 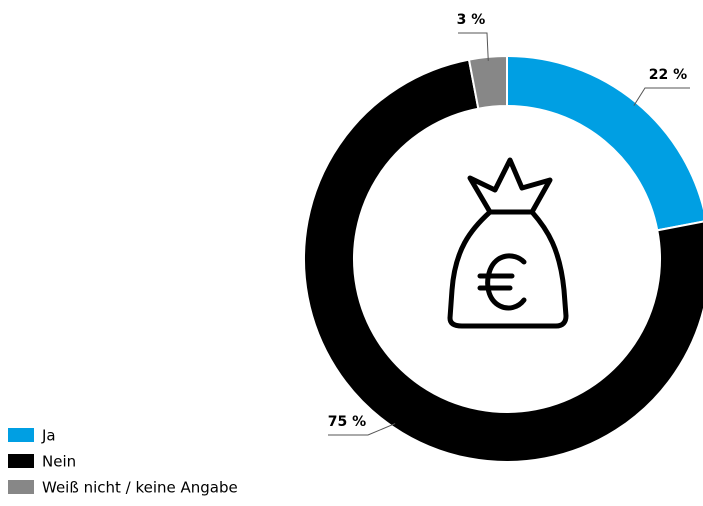 What do you see at coordinates (48, 436) in the screenshot?
I see `legend-label: Ja` at bounding box center [48, 436].